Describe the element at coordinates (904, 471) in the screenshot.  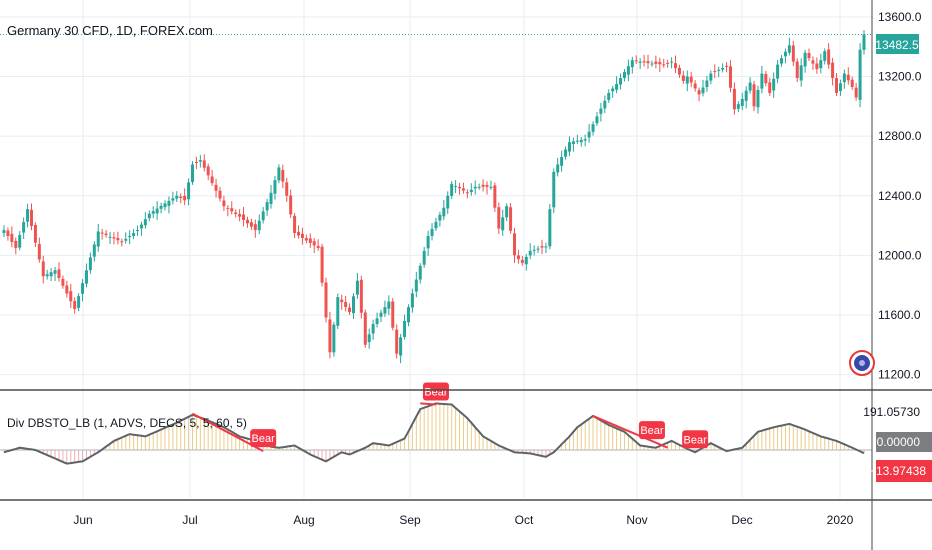
I see `indicator-negative-tag` at that location.